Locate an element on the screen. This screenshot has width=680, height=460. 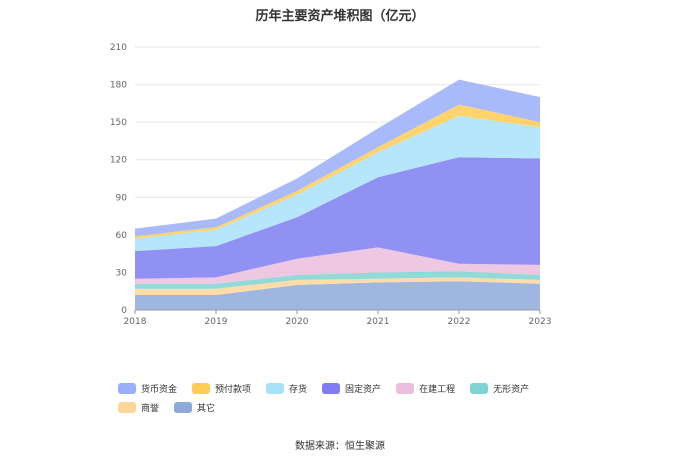
x-tick-label: 2023 is located at coordinates (540, 322).